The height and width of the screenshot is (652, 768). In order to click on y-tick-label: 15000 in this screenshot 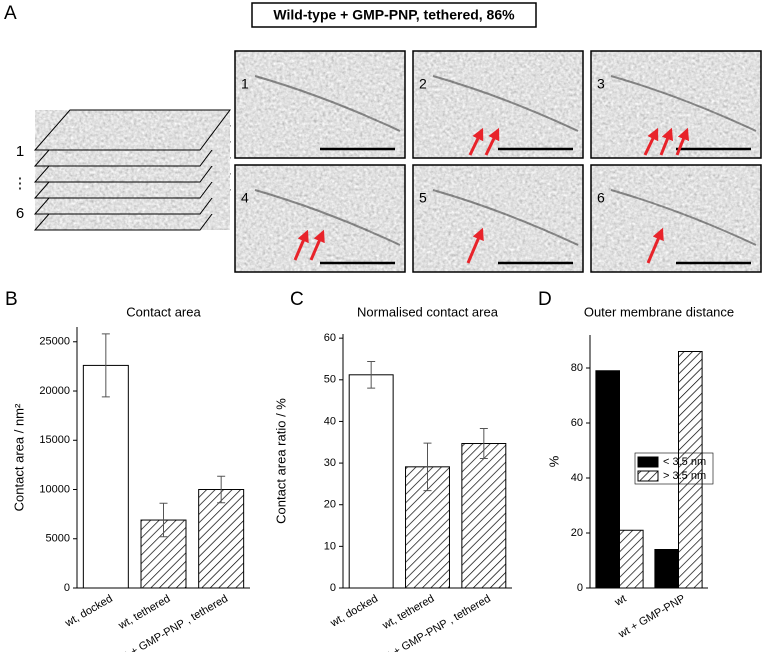, I will do `click(54, 440)`.